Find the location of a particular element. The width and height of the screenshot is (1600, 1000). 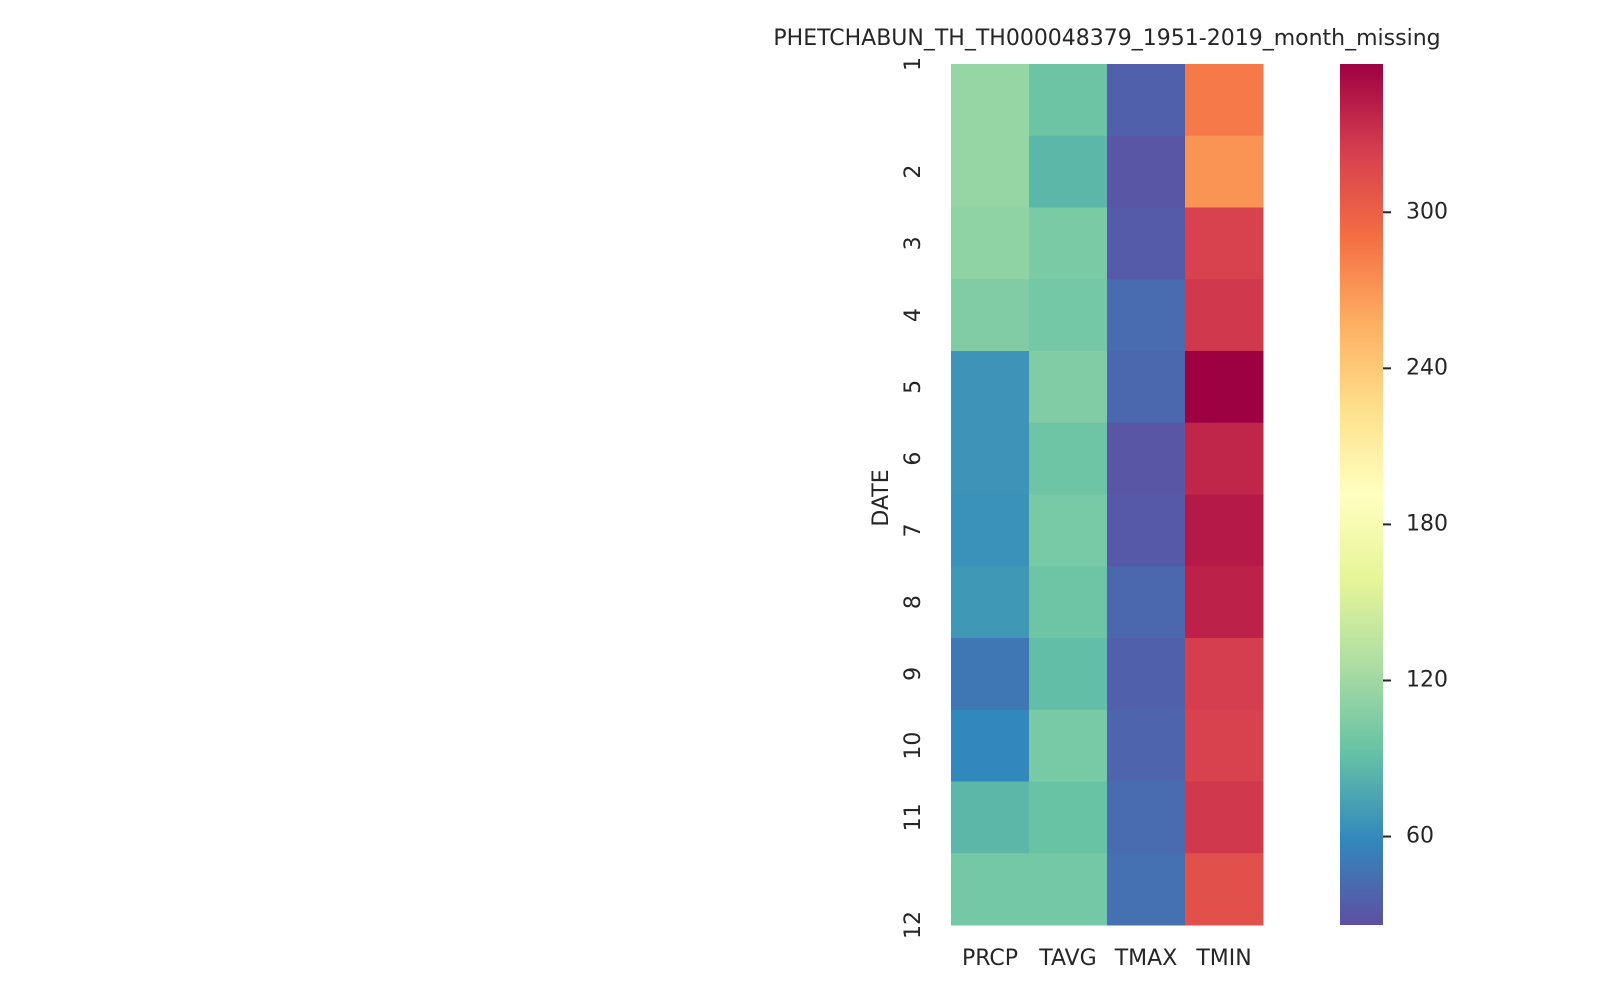

colorbar-tick-label: 240 is located at coordinates (1427, 367).